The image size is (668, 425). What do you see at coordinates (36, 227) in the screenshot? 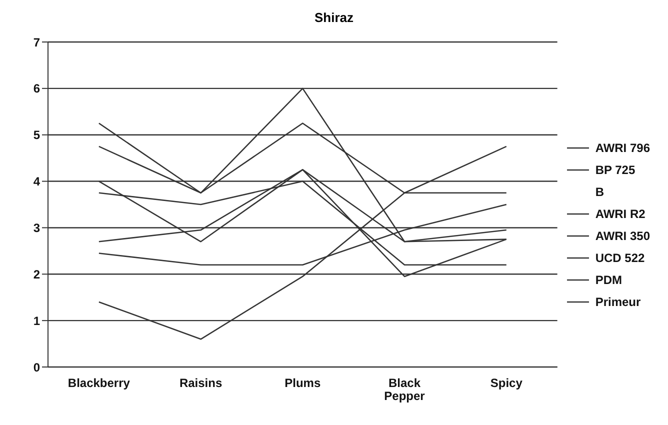
I see `y-tick-label: 3` at bounding box center [36, 227].